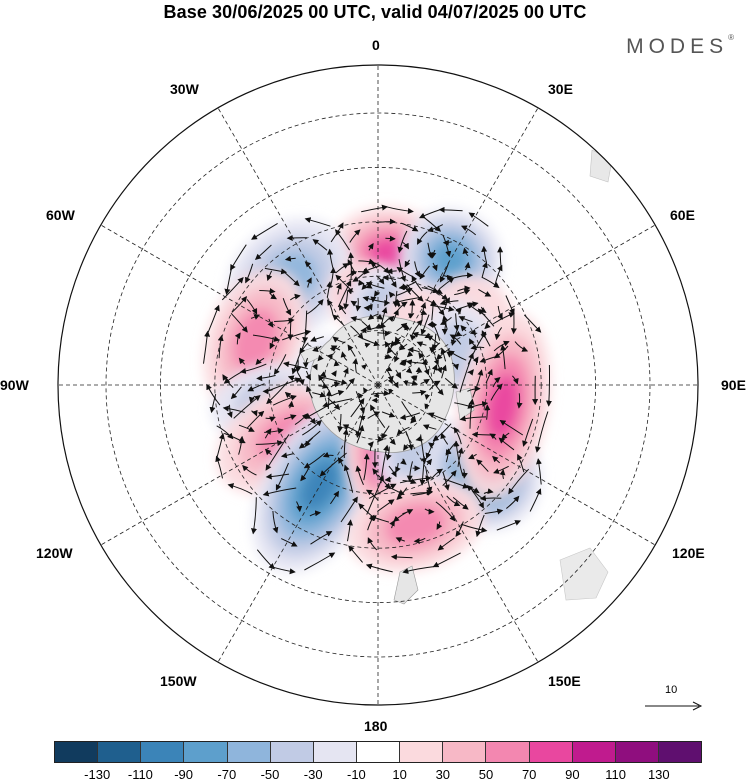 The height and width of the screenshot is (783, 750). What do you see at coordinates (658, 774) in the screenshot?
I see `colorbar-tick-label: 130` at bounding box center [658, 774].